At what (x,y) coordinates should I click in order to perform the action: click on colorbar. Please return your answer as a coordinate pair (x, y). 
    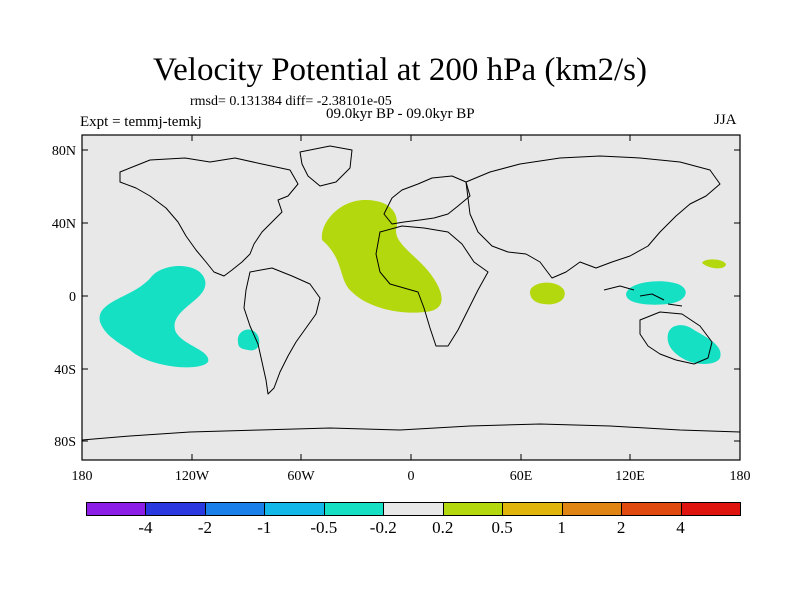
    Looking at the image, I should click on (413, 509).